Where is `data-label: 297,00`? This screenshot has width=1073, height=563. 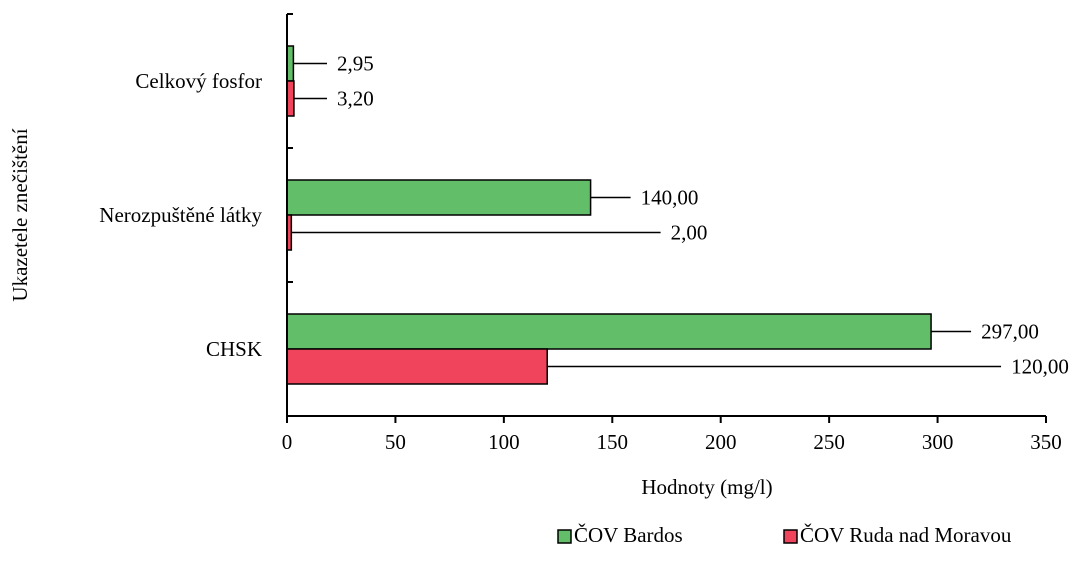 data-label: 297,00 is located at coordinates (1010, 332).